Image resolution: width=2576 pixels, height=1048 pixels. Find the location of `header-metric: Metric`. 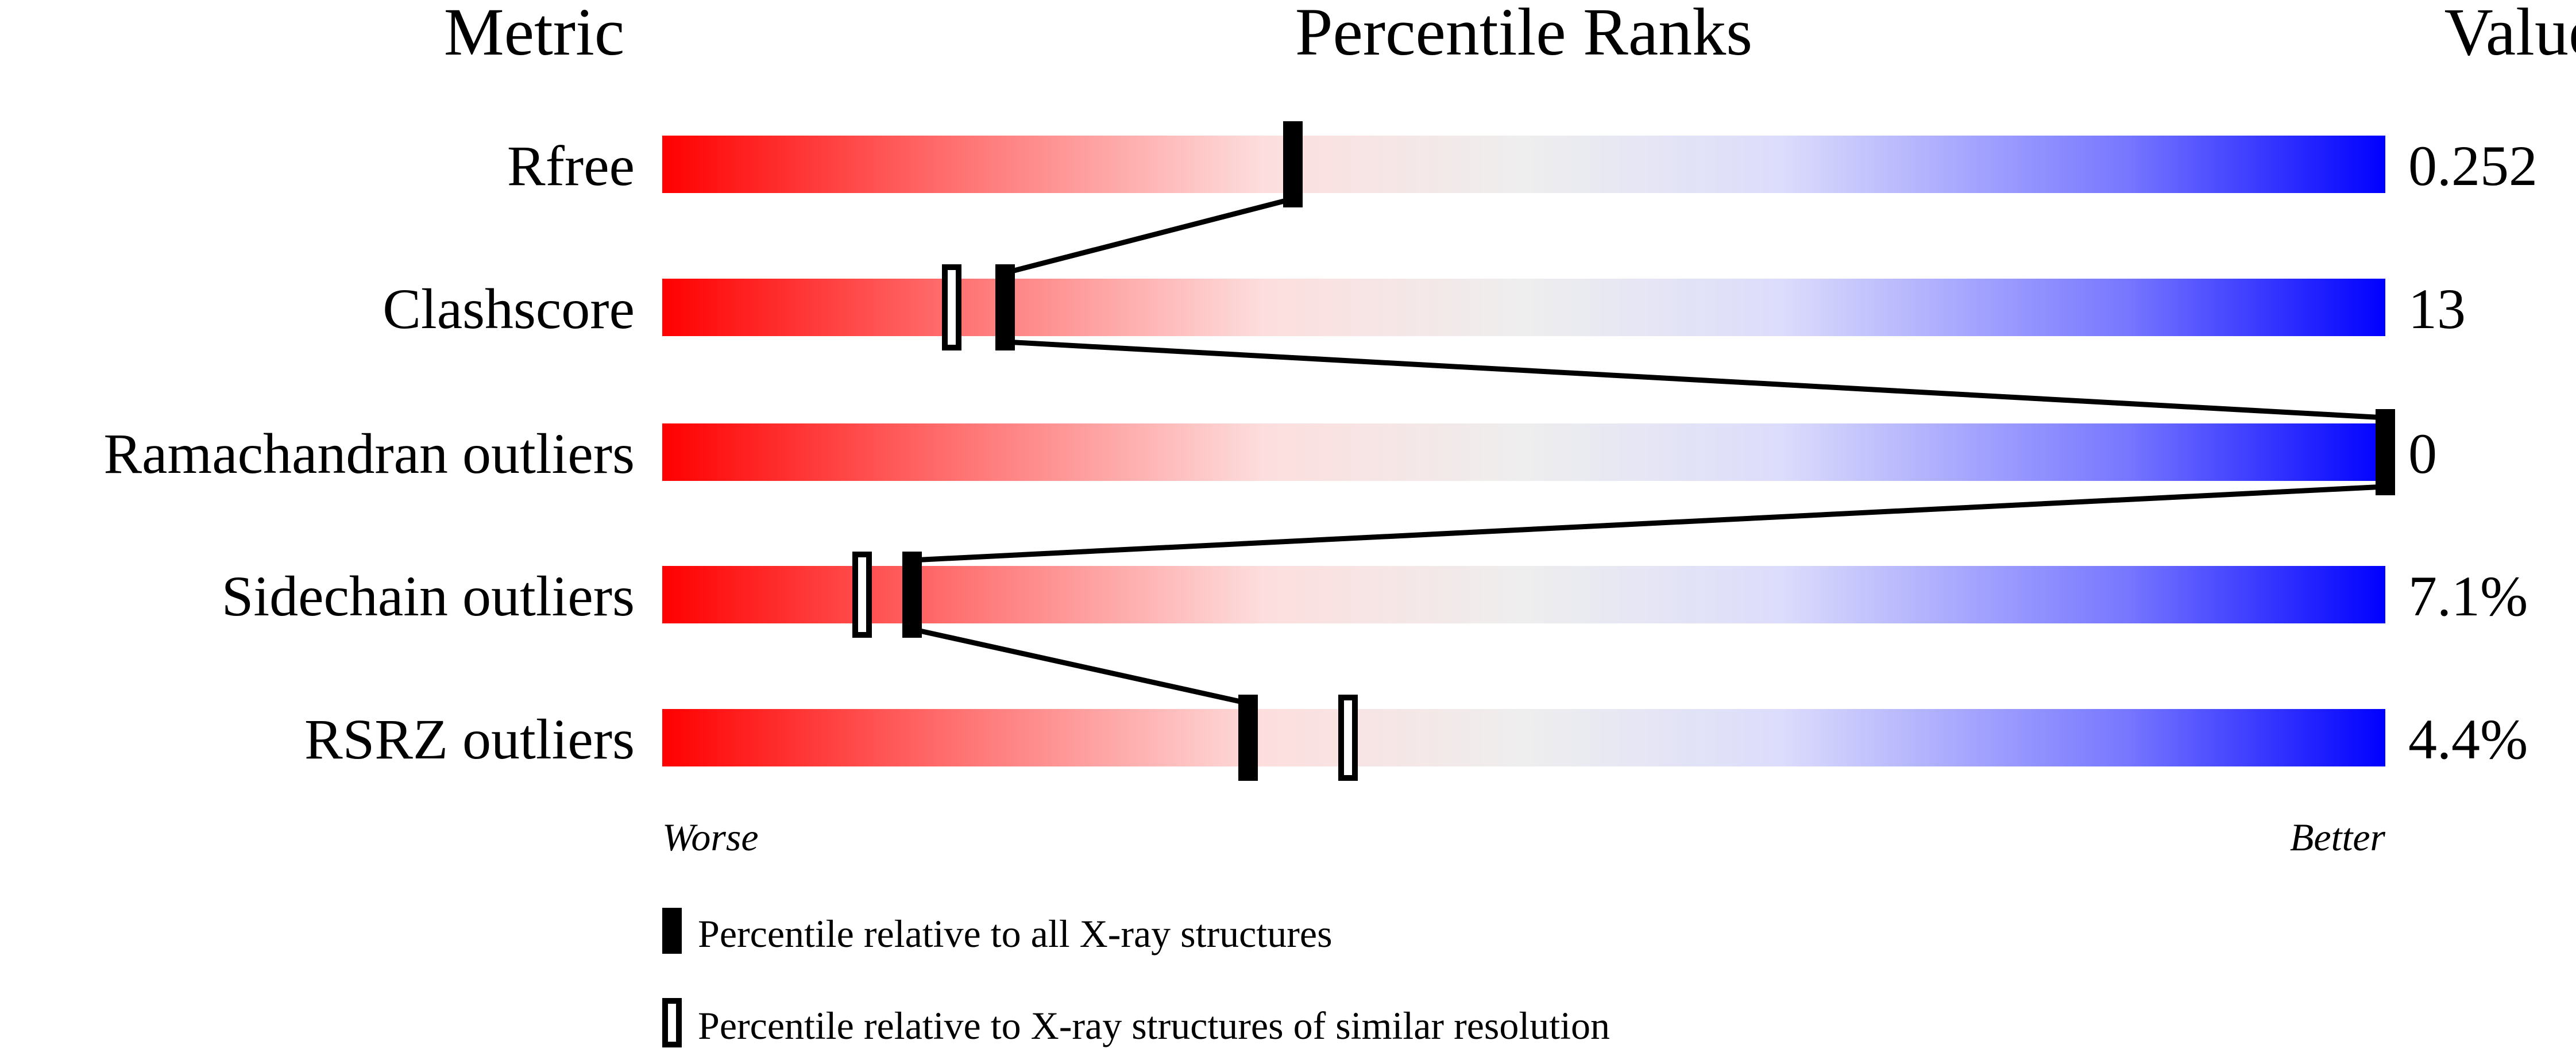

header-metric: Metric is located at coordinates (534, 35).